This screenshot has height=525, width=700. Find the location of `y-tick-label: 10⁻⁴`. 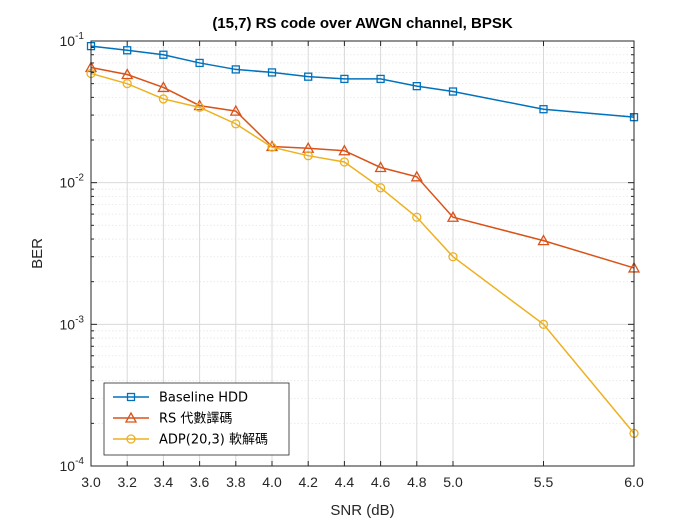

y-tick-label: 10⁻⁴ is located at coordinates (72, 465).